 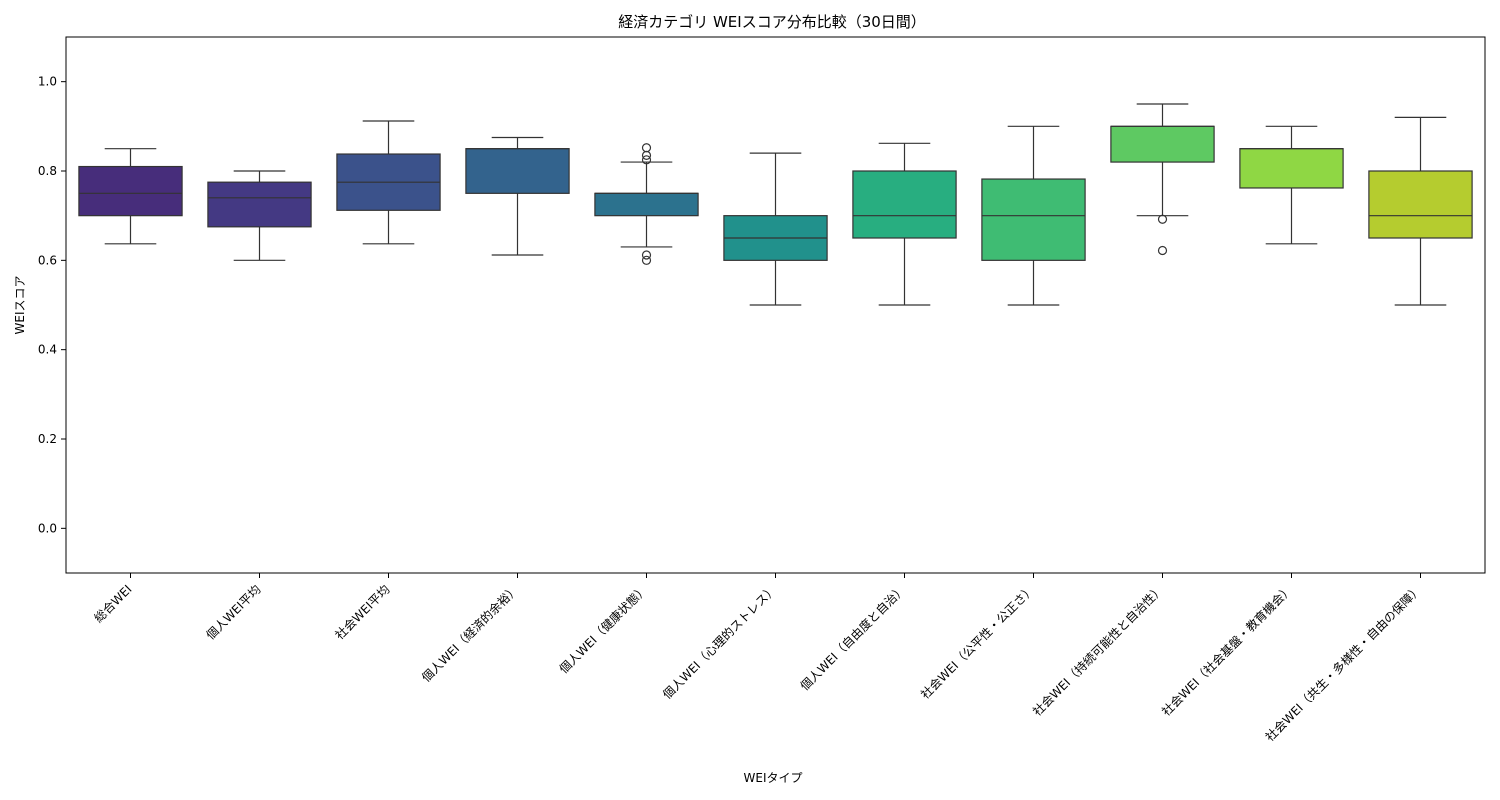 I want to click on y-tick-label: 0.4, so click(x=47, y=350).